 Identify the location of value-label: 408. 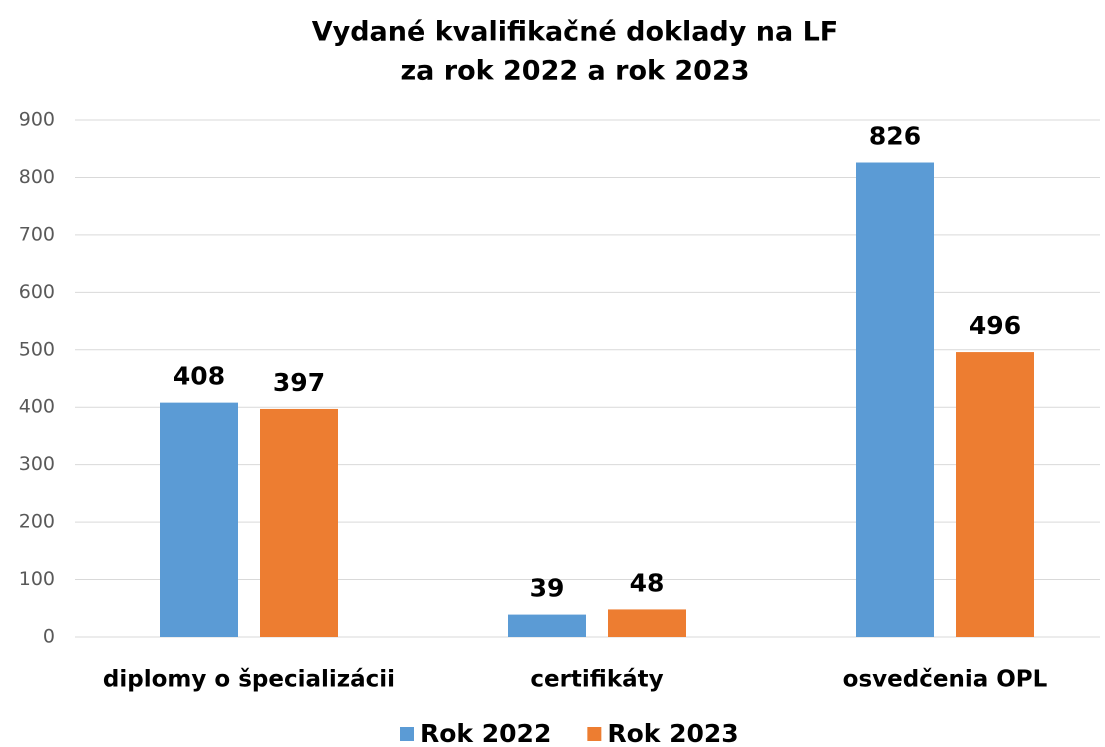
(199, 376).